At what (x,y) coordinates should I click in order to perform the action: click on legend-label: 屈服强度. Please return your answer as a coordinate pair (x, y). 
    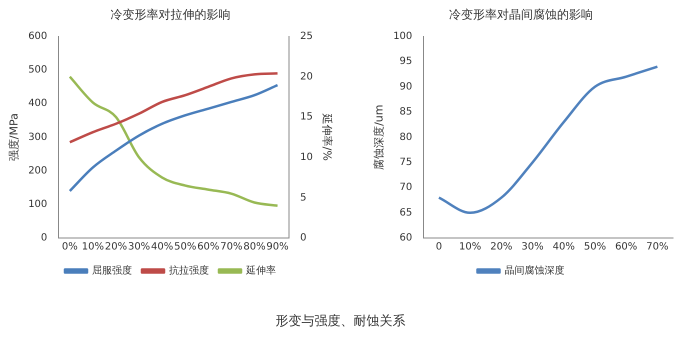
    Looking at the image, I should click on (112, 270).